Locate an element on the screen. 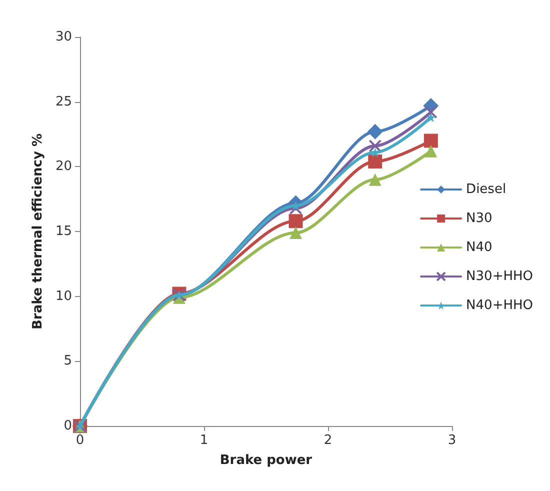  y-tick-label: 10 is located at coordinates (63, 296).